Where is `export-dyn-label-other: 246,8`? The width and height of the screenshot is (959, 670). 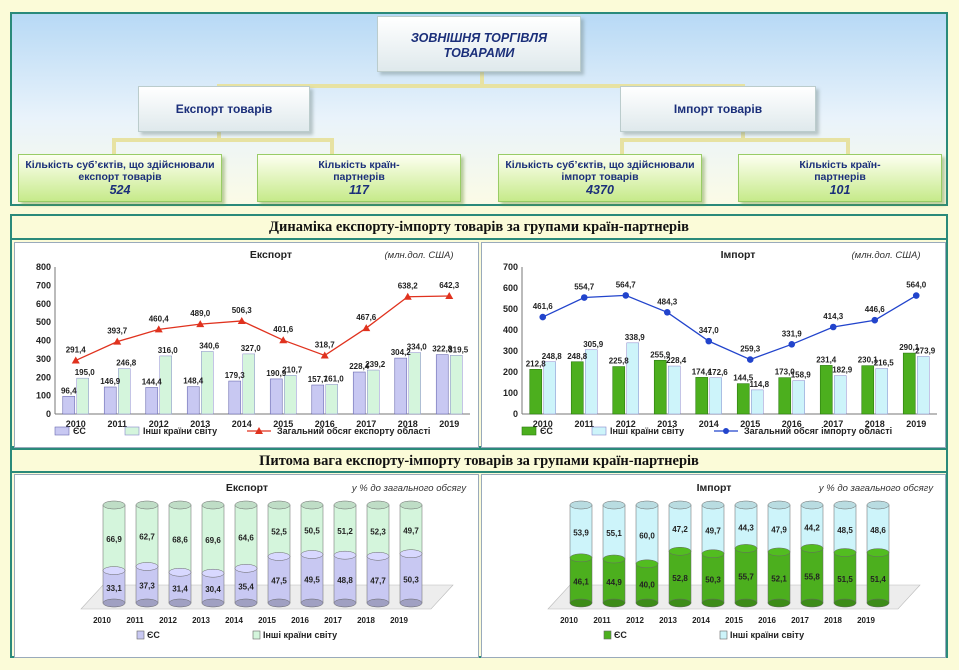 export-dyn-label-other: 246,8 is located at coordinates (126, 363).